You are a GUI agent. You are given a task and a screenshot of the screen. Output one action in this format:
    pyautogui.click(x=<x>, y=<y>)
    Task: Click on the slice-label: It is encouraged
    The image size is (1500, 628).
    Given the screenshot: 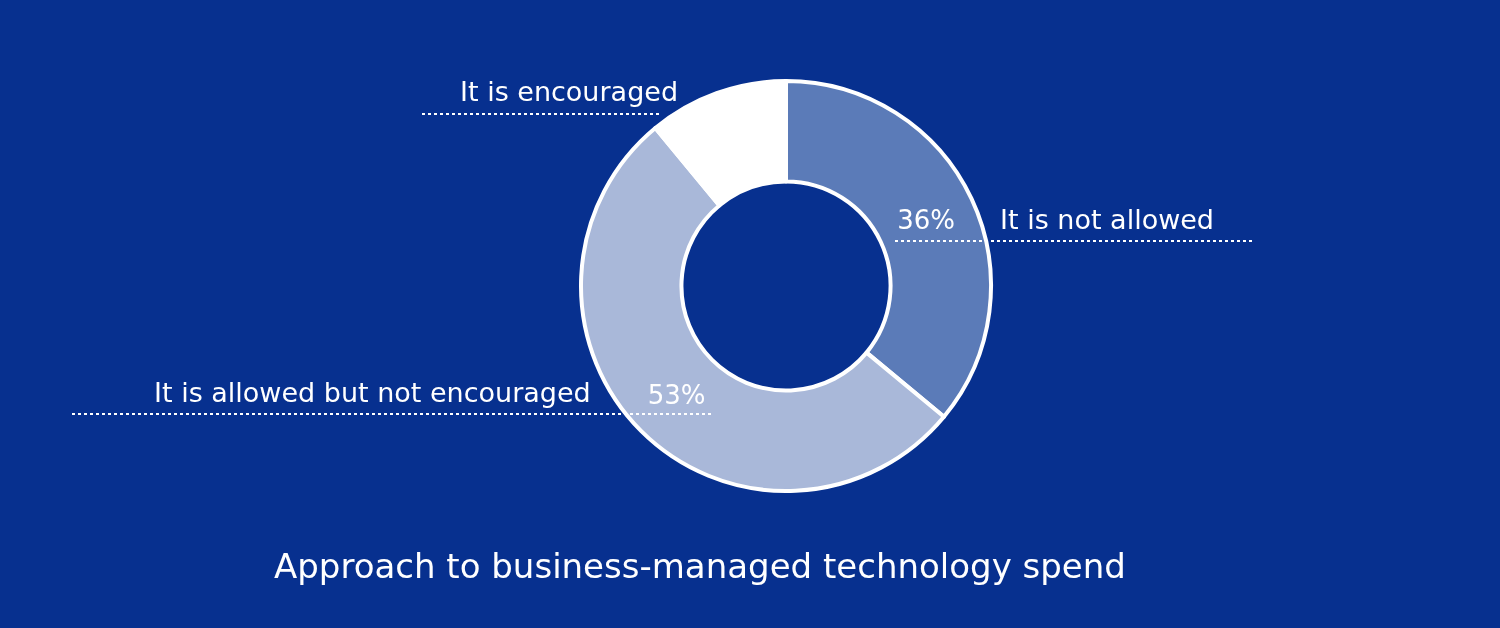 What is the action you would take?
    pyautogui.click(x=569, y=91)
    